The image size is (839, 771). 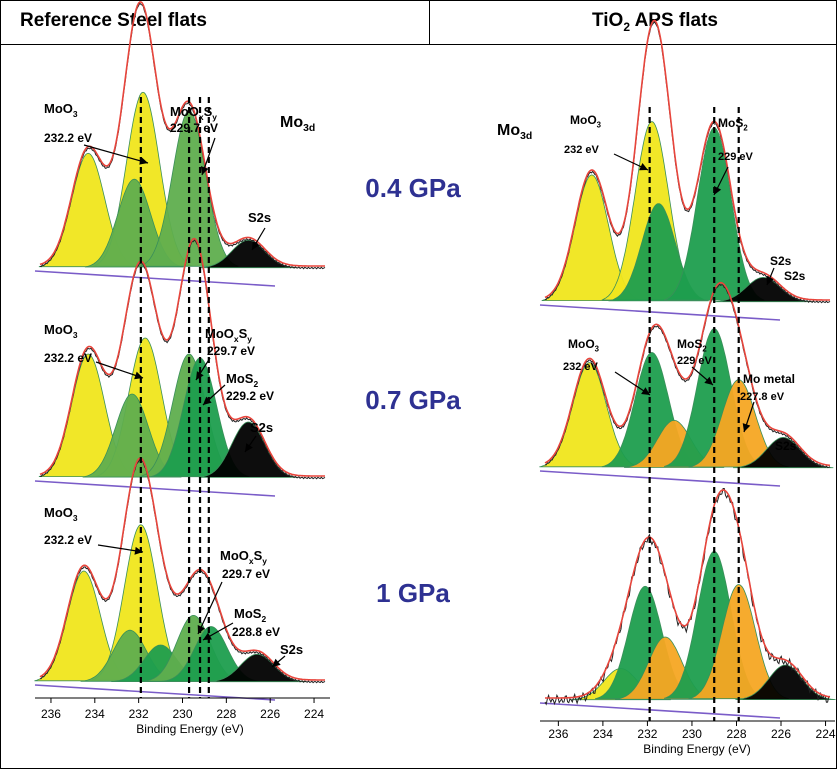 I want to click on pressure-label: 1 GPa, so click(x=413, y=593).